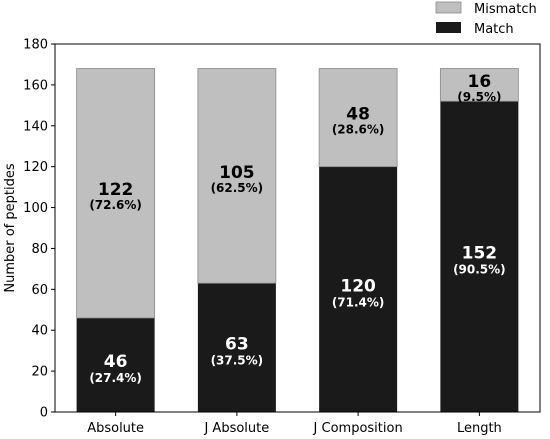 This screenshot has width=550, height=439. What do you see at coordinates (358, 130) in the screenshot?
I see `mismatch-percent-label-2: (28.6%)` at bounding box center [358, 130].